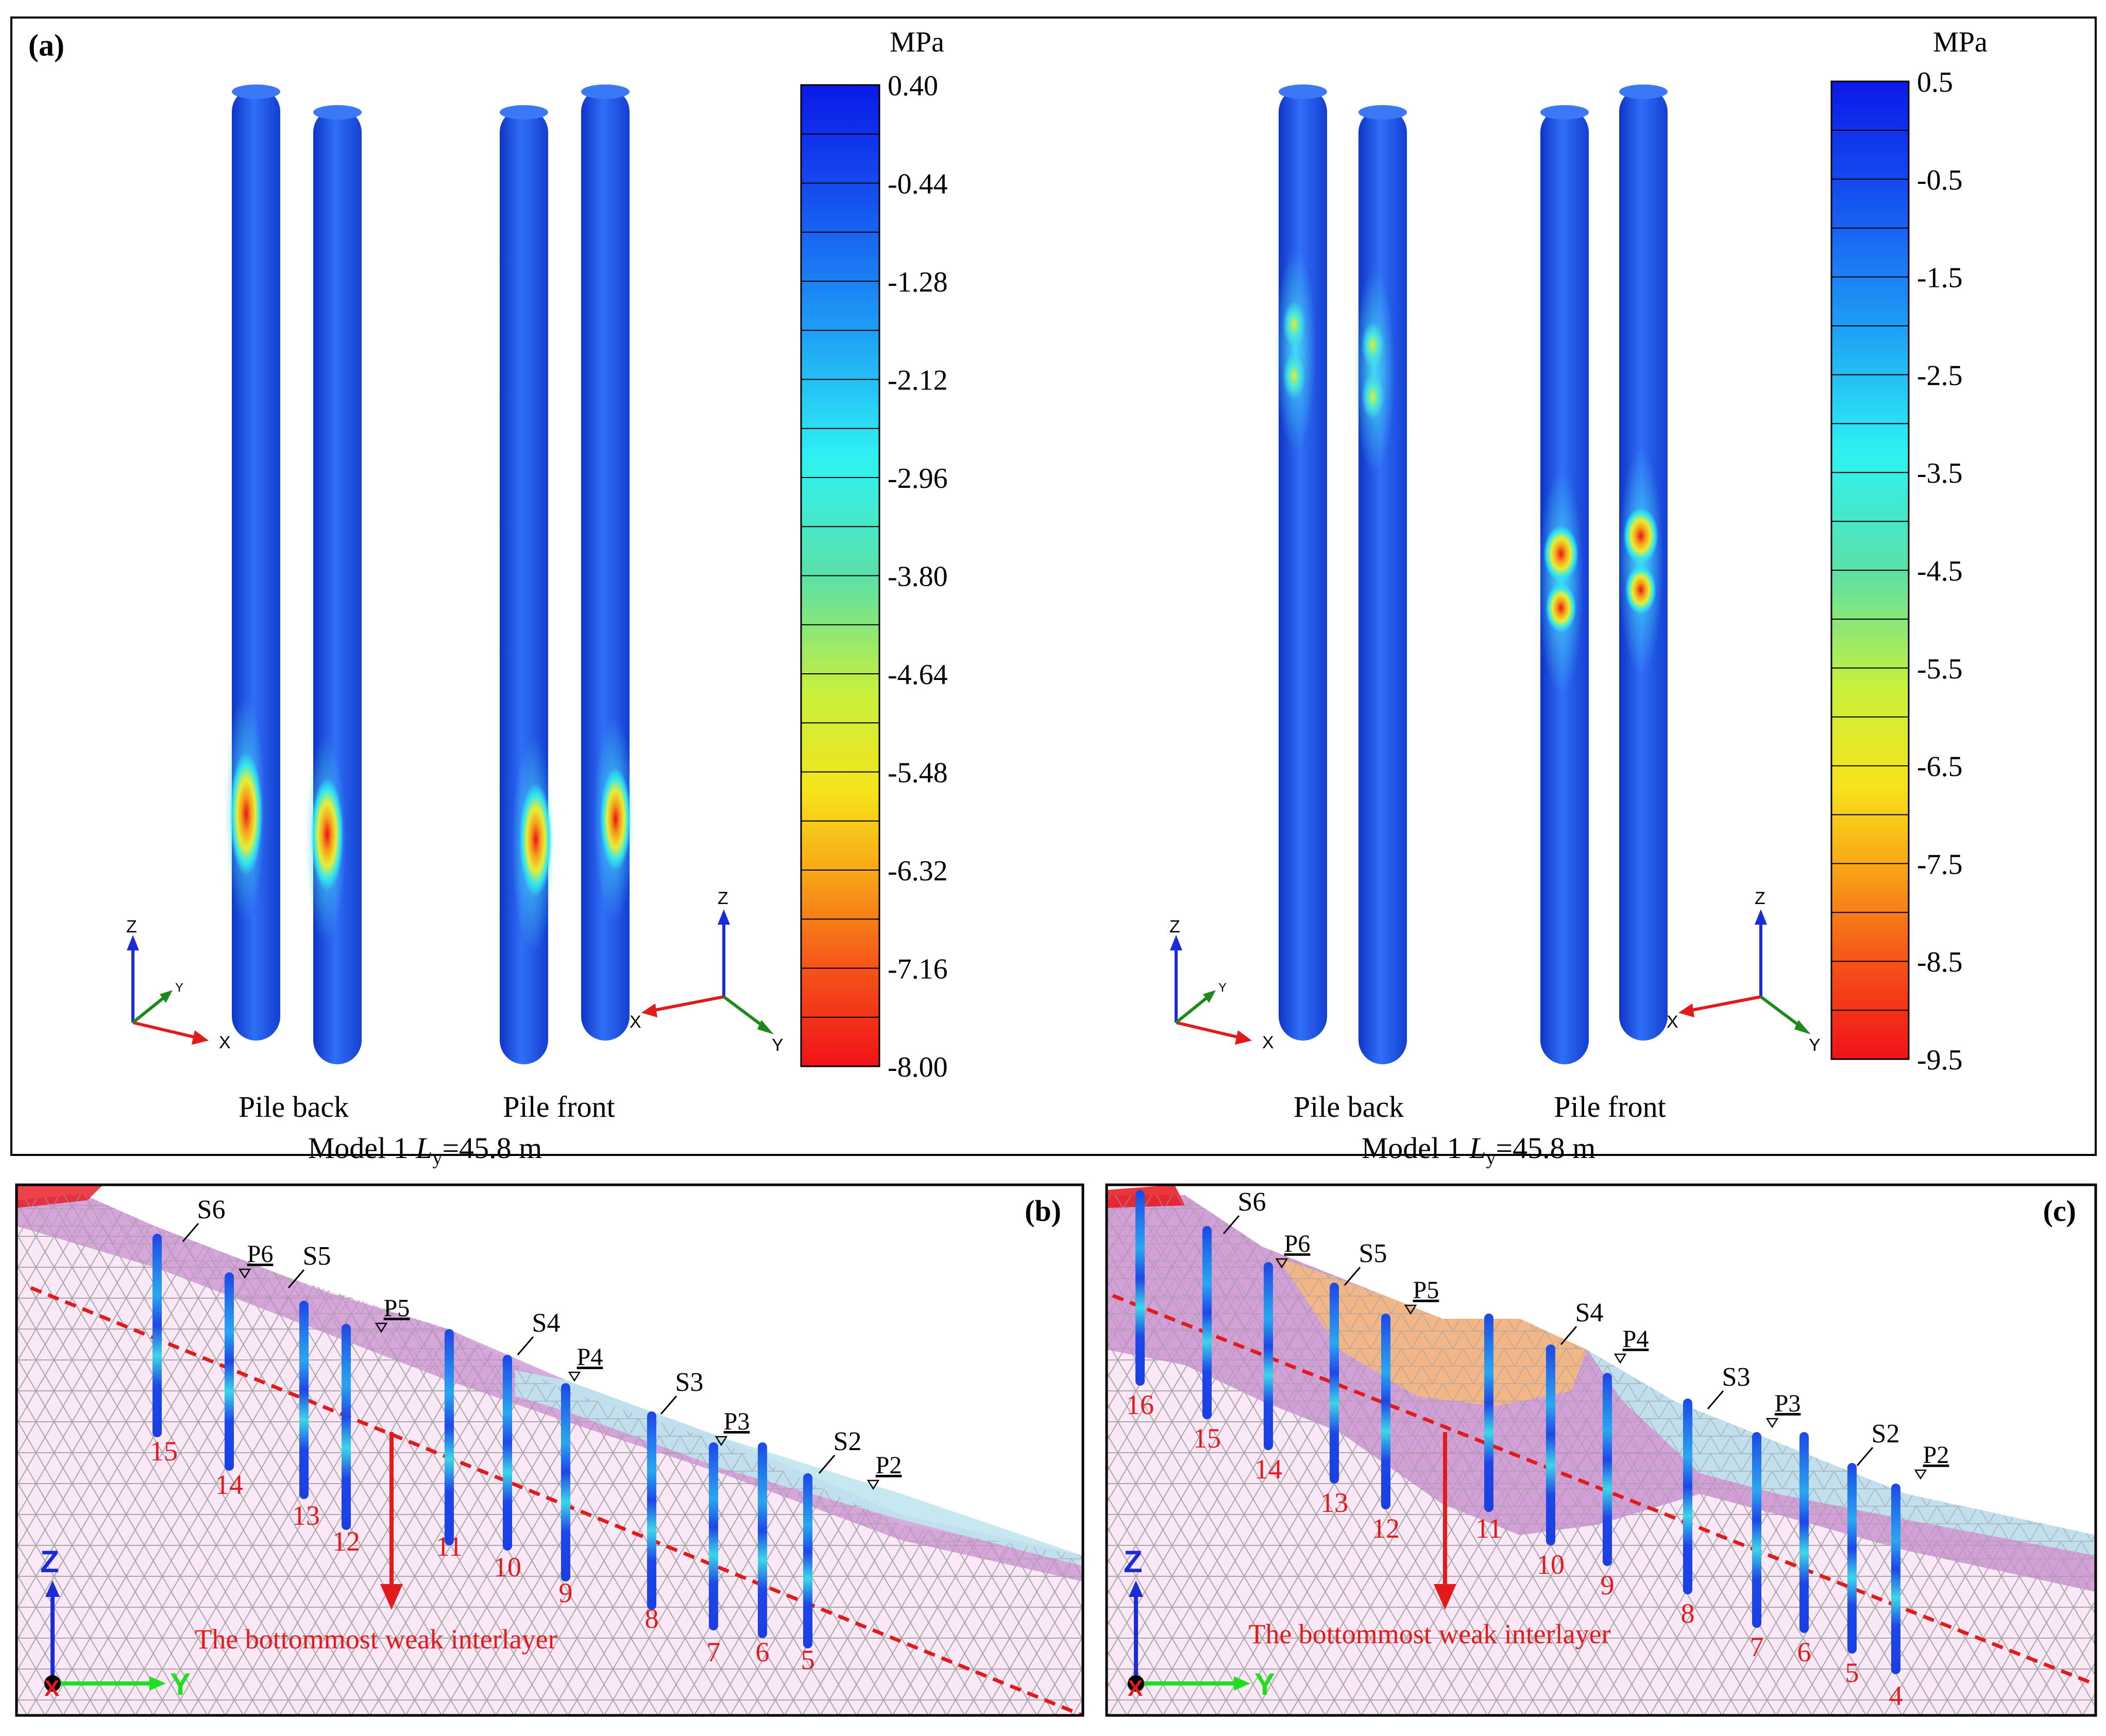 The width and height of the screenshot is (2106, 1736). Describe the element at coordinates (211, 1209) in the screenshot. I see `panel-b-section-label: S6` at that location.